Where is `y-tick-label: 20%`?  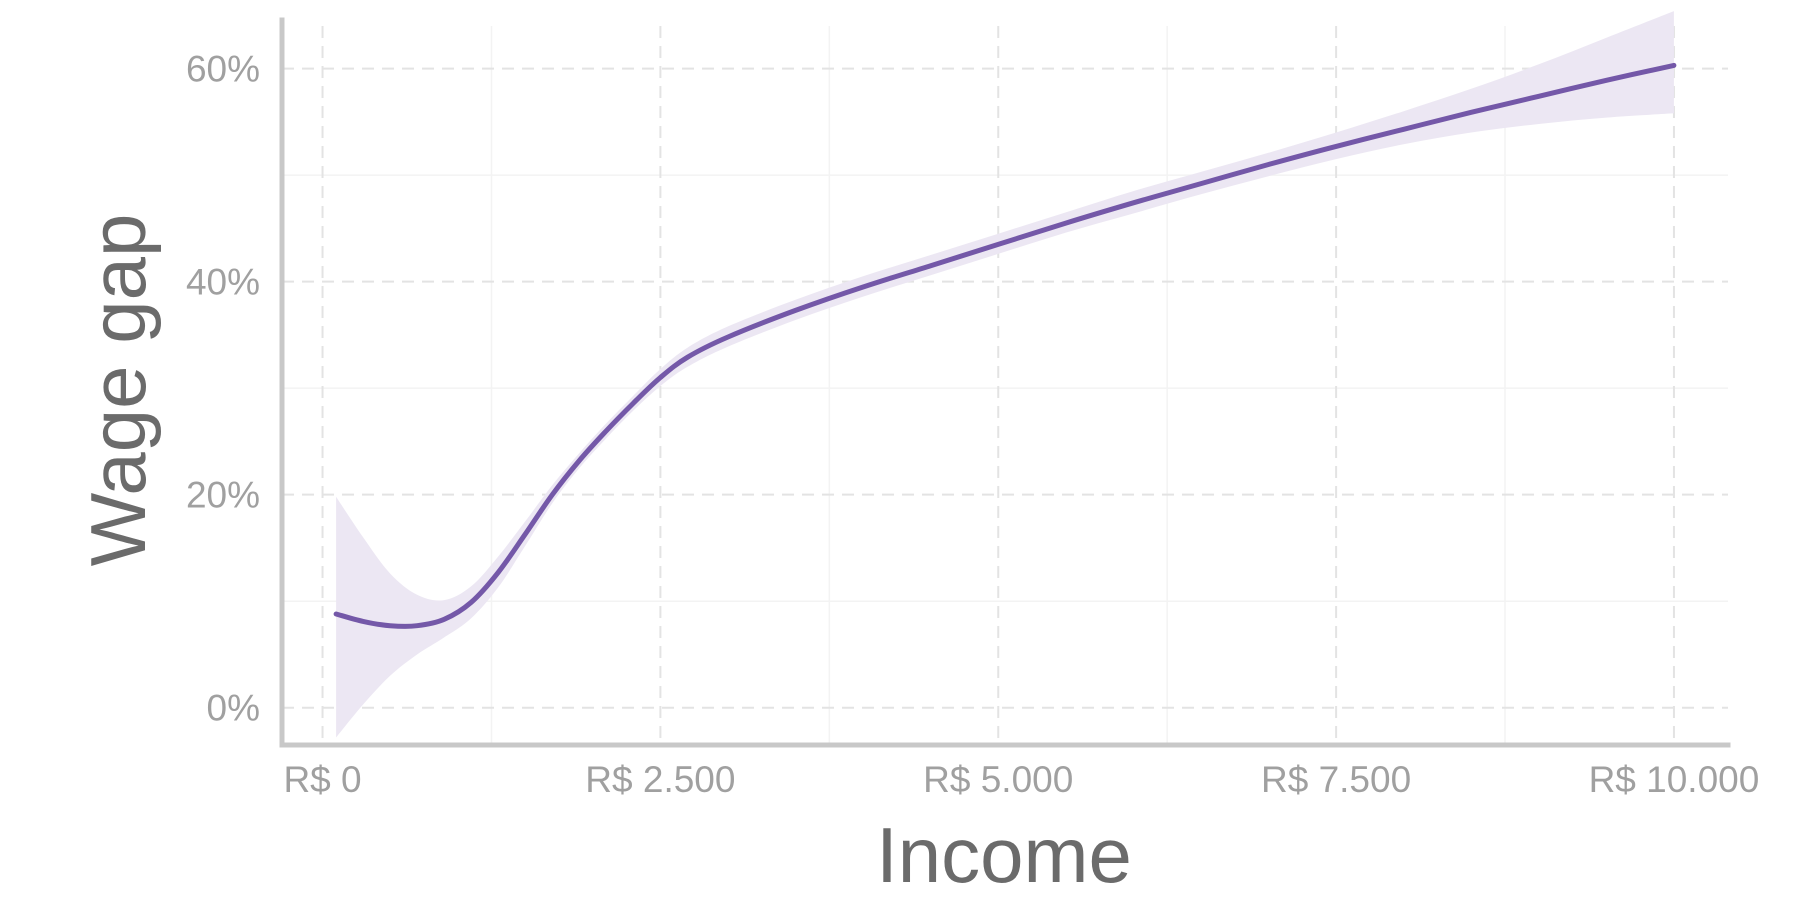
y-tick-label: 20% is located at coordinates (223, 495).